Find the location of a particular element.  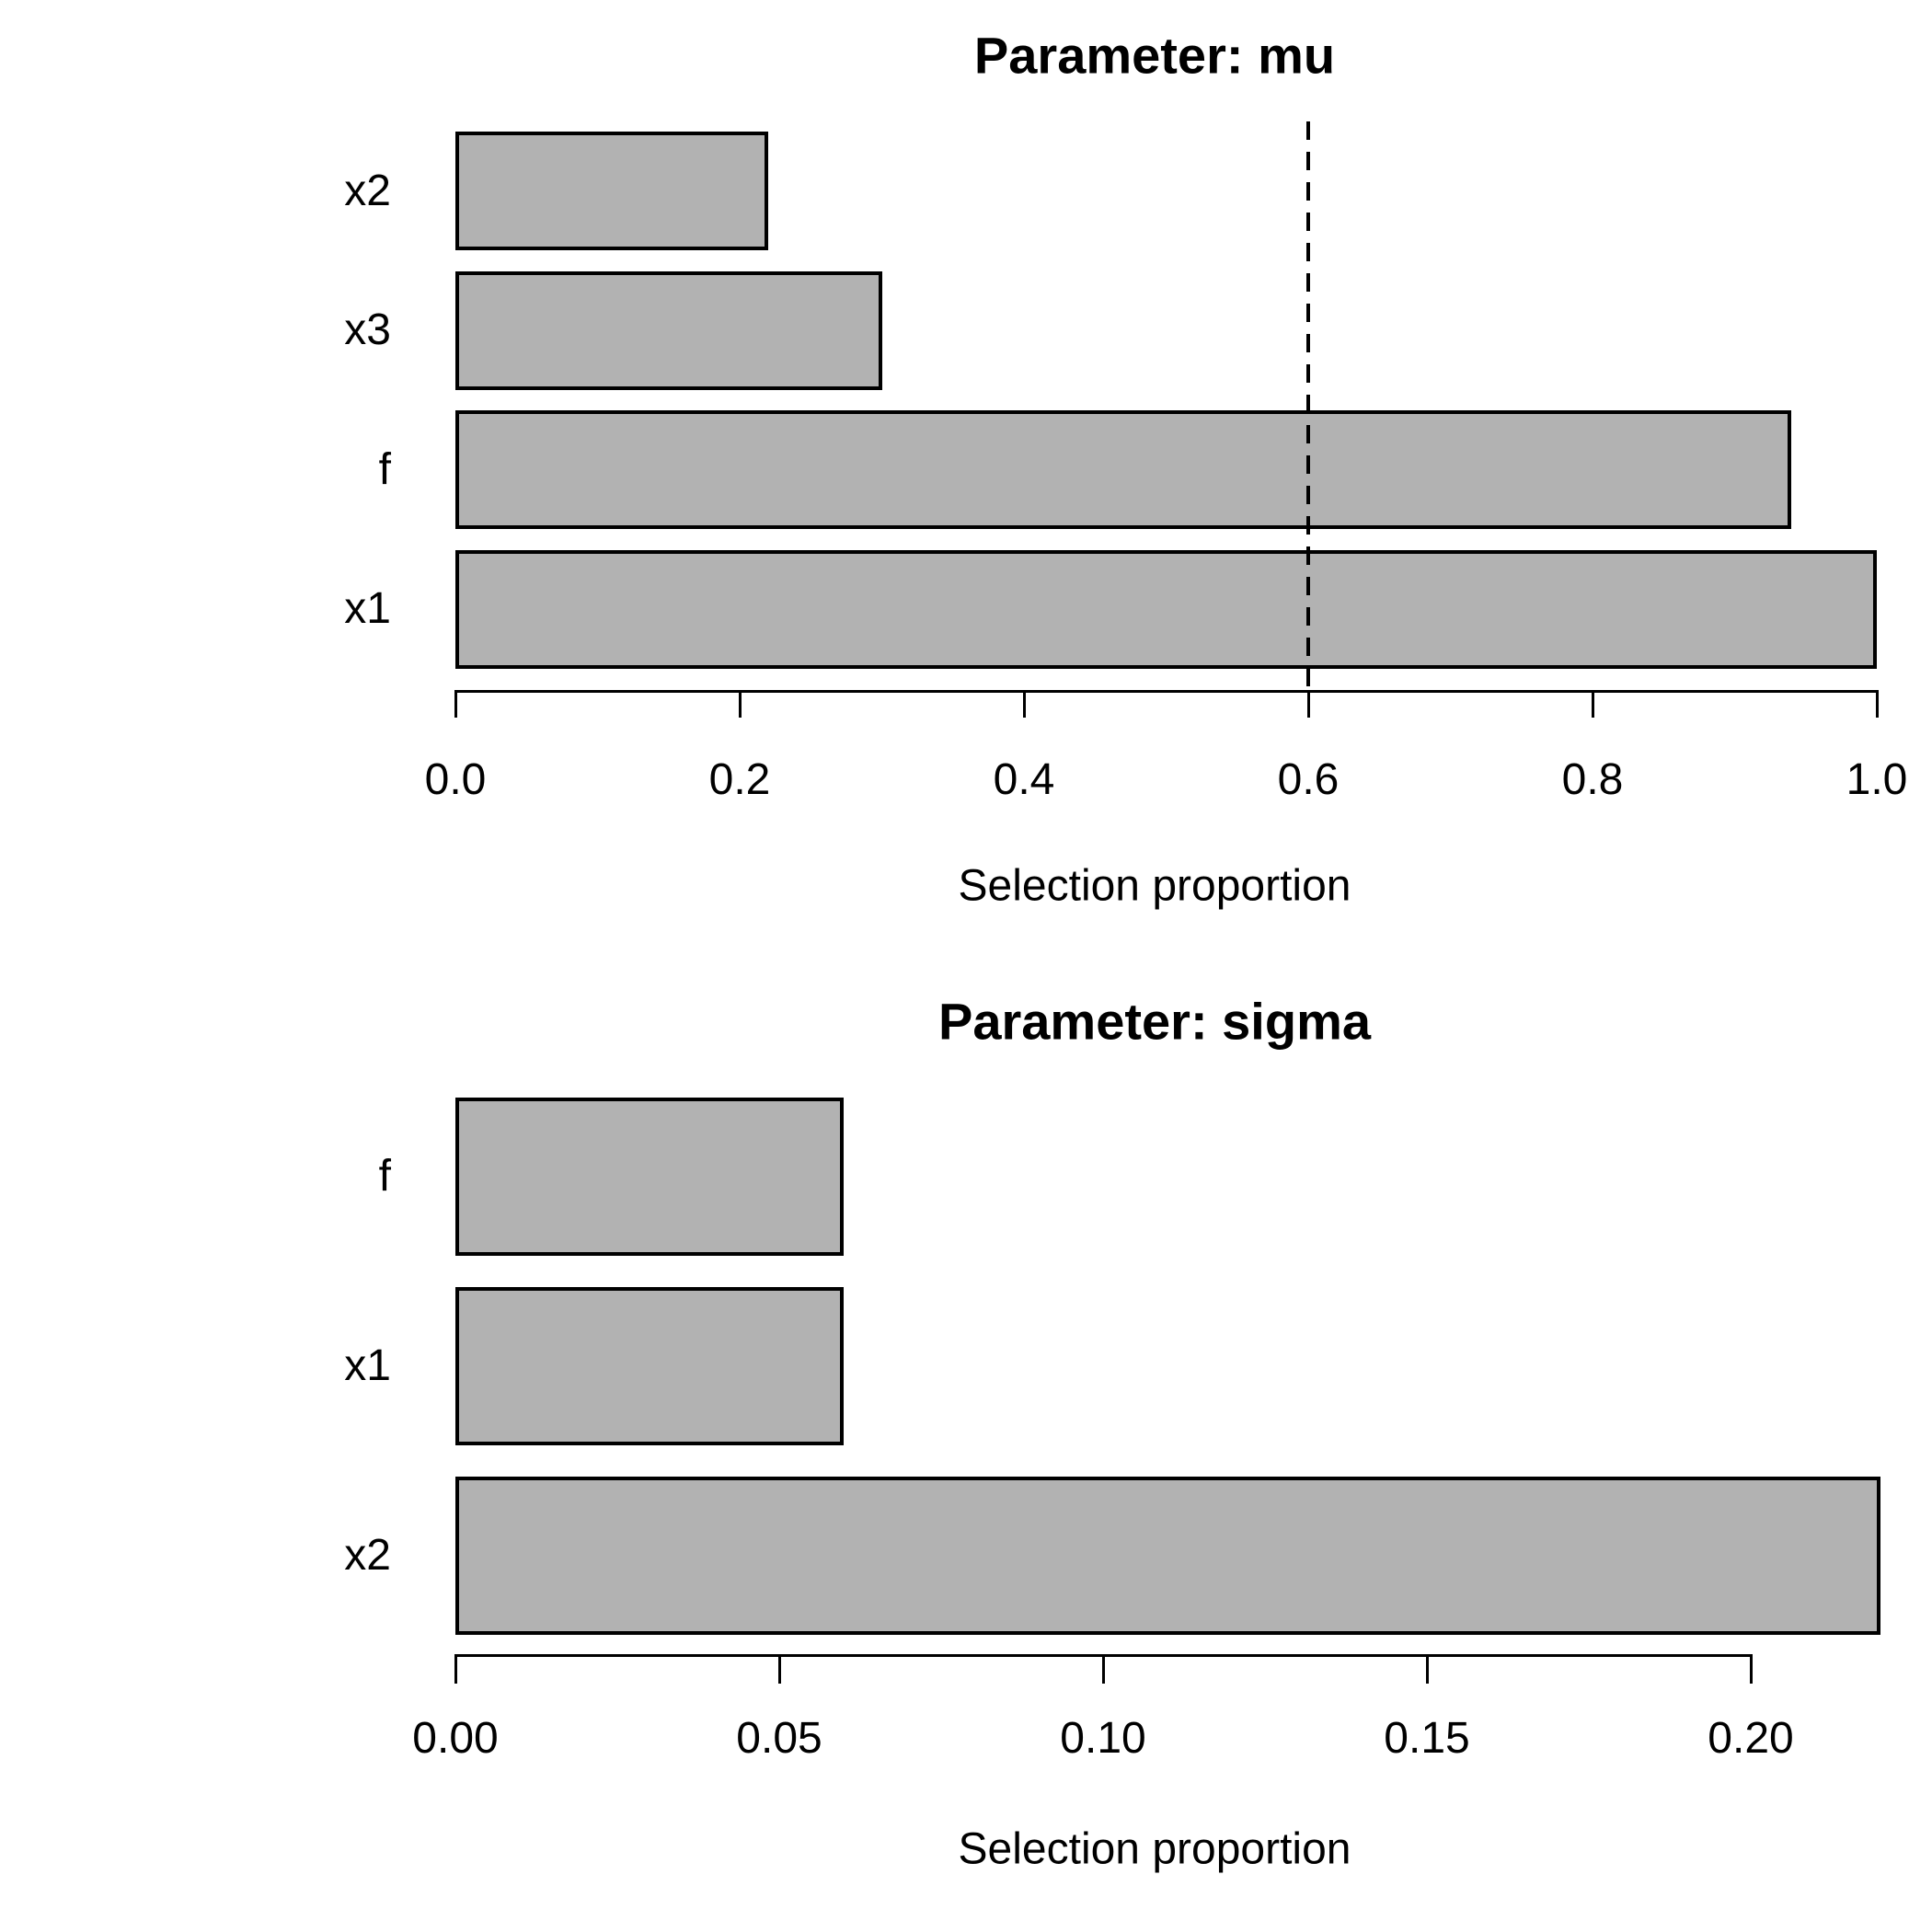

x-axis-tick-label: 0.4 is located at coordinates (1024, 779).